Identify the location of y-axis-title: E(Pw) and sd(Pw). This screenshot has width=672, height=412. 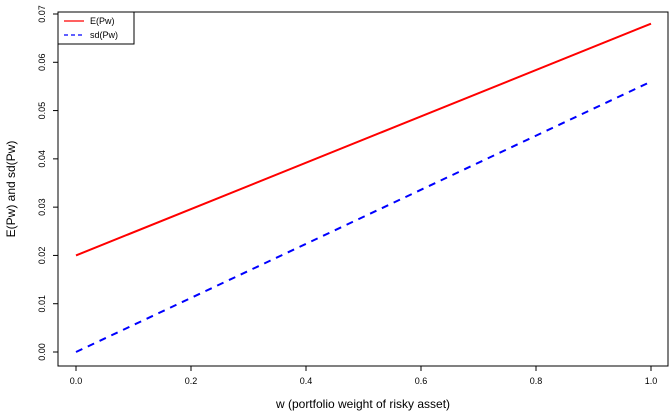
(11, 189).